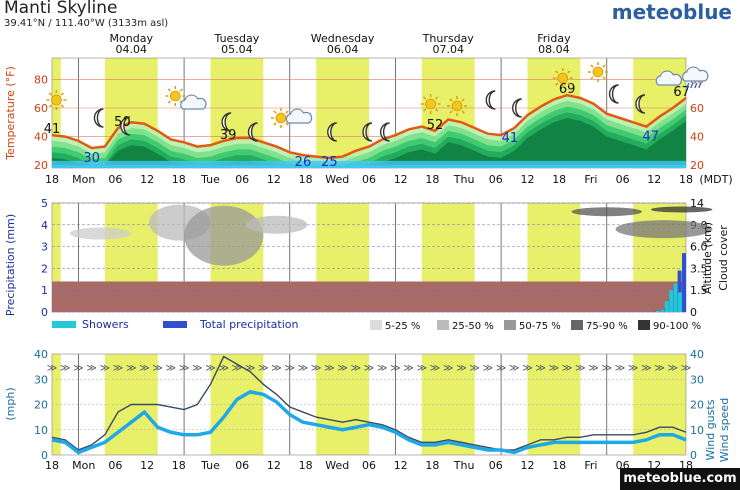 This screenshot has width=740, height=490. What do you see at coordinates (651, 137) in the screenshot?
I see `temp-value-label: 47` at bounding box center [651, 137].